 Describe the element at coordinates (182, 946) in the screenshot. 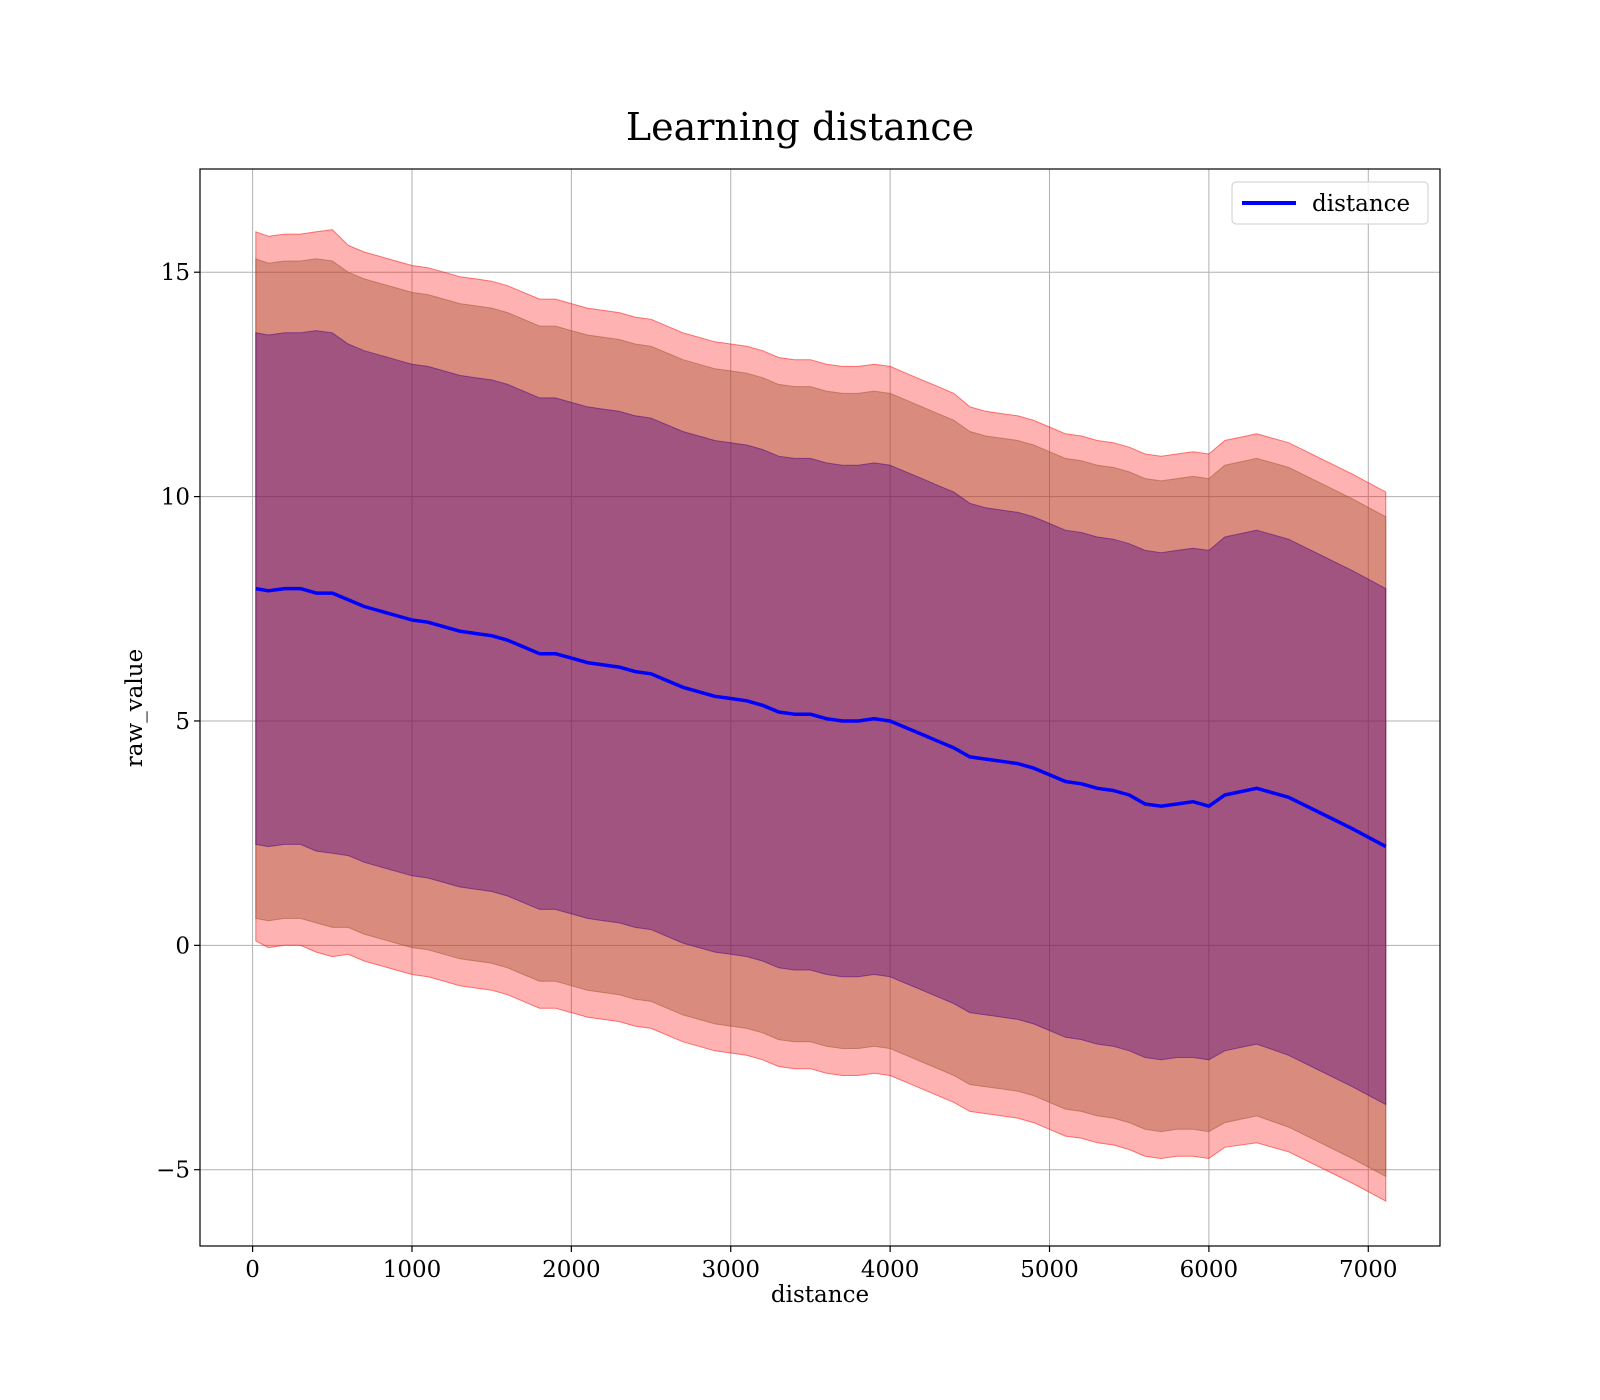

I see `y-tick-label: 0` at that location.